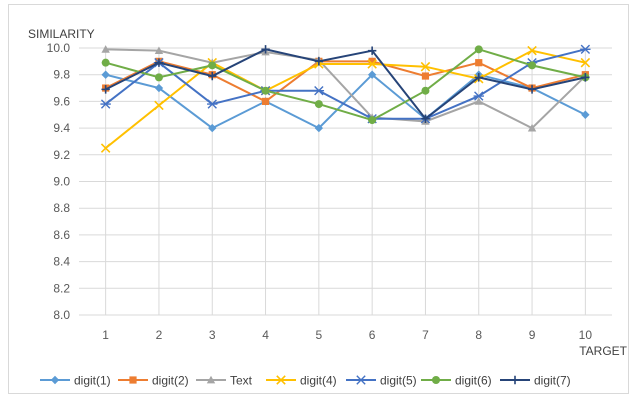 Image resolution: width=637 pixels, height=400 pixels. I want to click on legend-item: digit(1), so click(75, 381).